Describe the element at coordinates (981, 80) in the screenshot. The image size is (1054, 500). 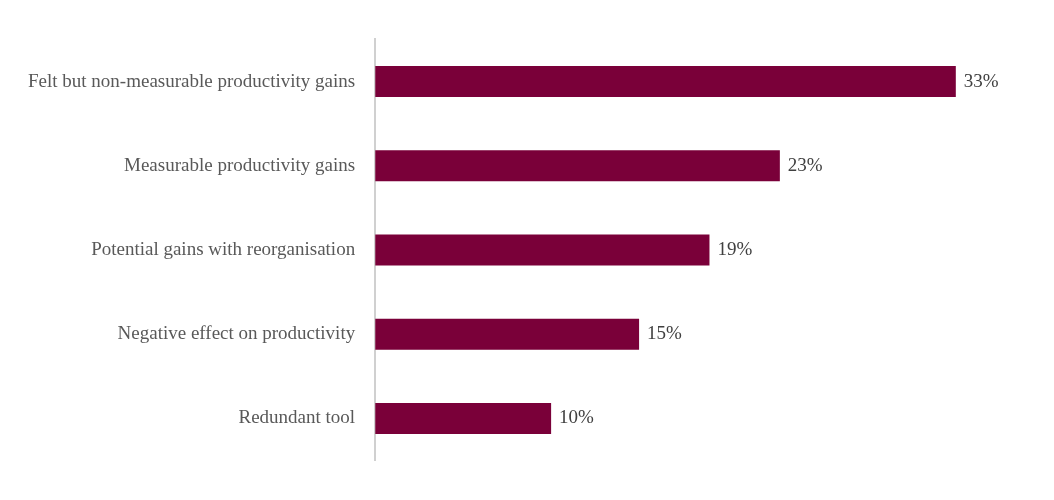
I see `data-label: 33%` at that location.